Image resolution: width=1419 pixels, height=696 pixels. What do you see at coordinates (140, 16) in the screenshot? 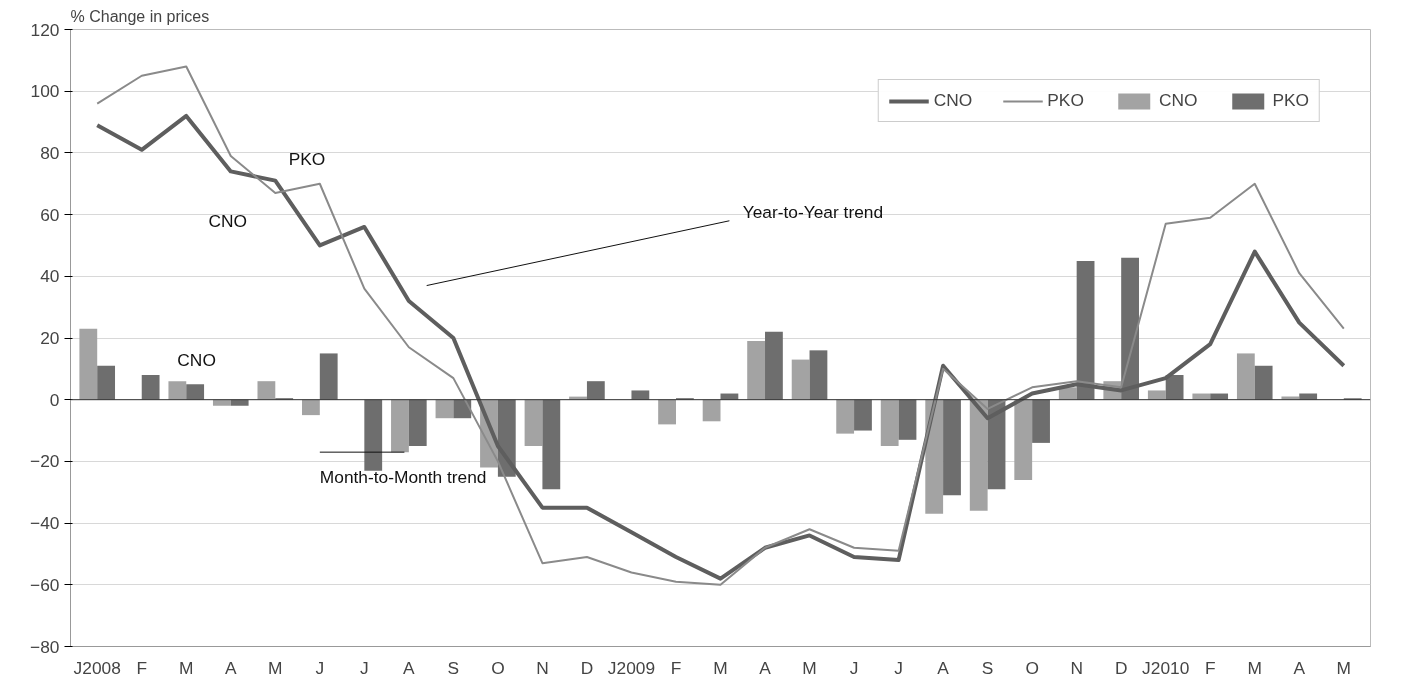
I see `y-axis-title: % Change in prices` at bounding box center [140, 16].